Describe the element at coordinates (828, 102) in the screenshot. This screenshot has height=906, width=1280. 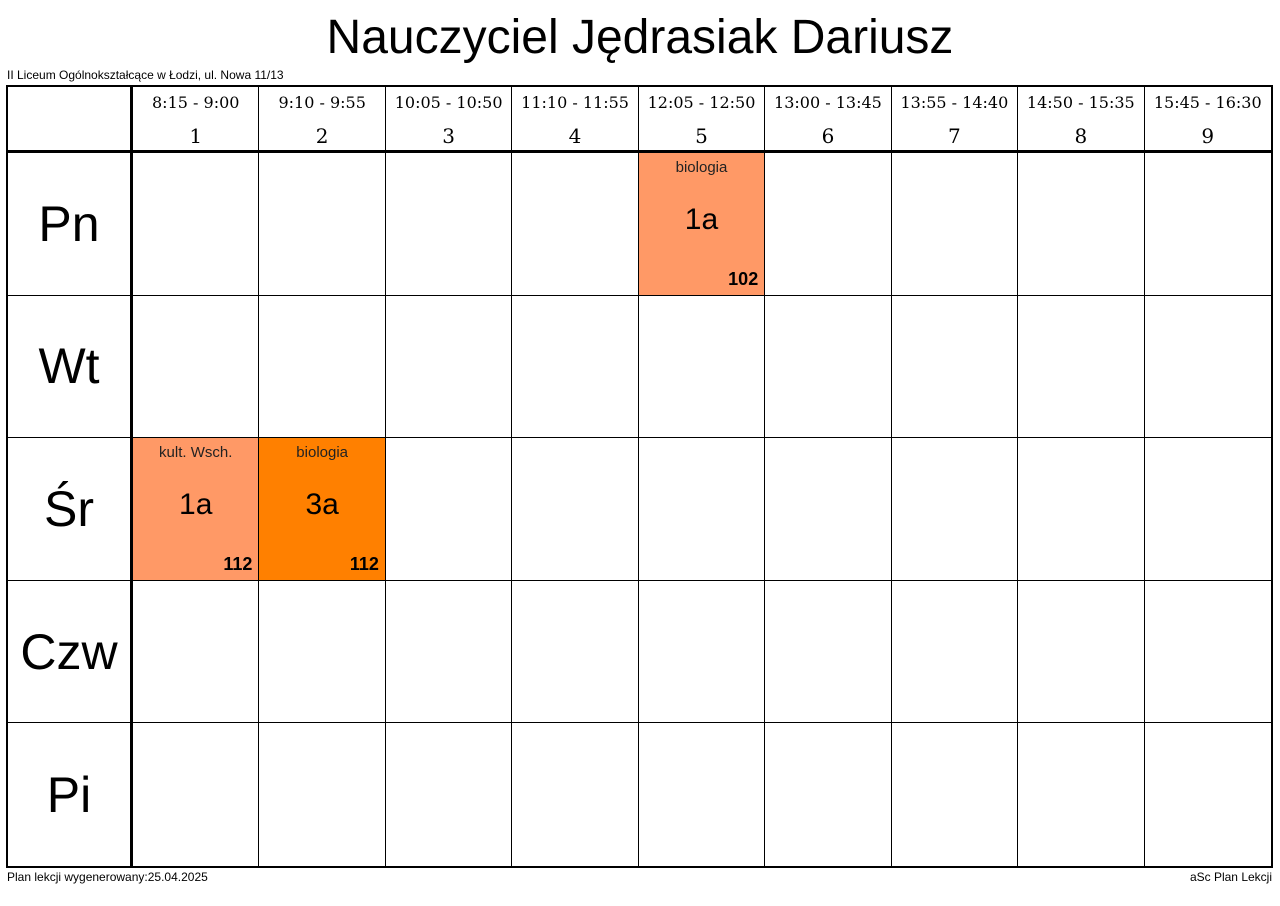
I see `period-time: 13:00 - 13:45` at that location.